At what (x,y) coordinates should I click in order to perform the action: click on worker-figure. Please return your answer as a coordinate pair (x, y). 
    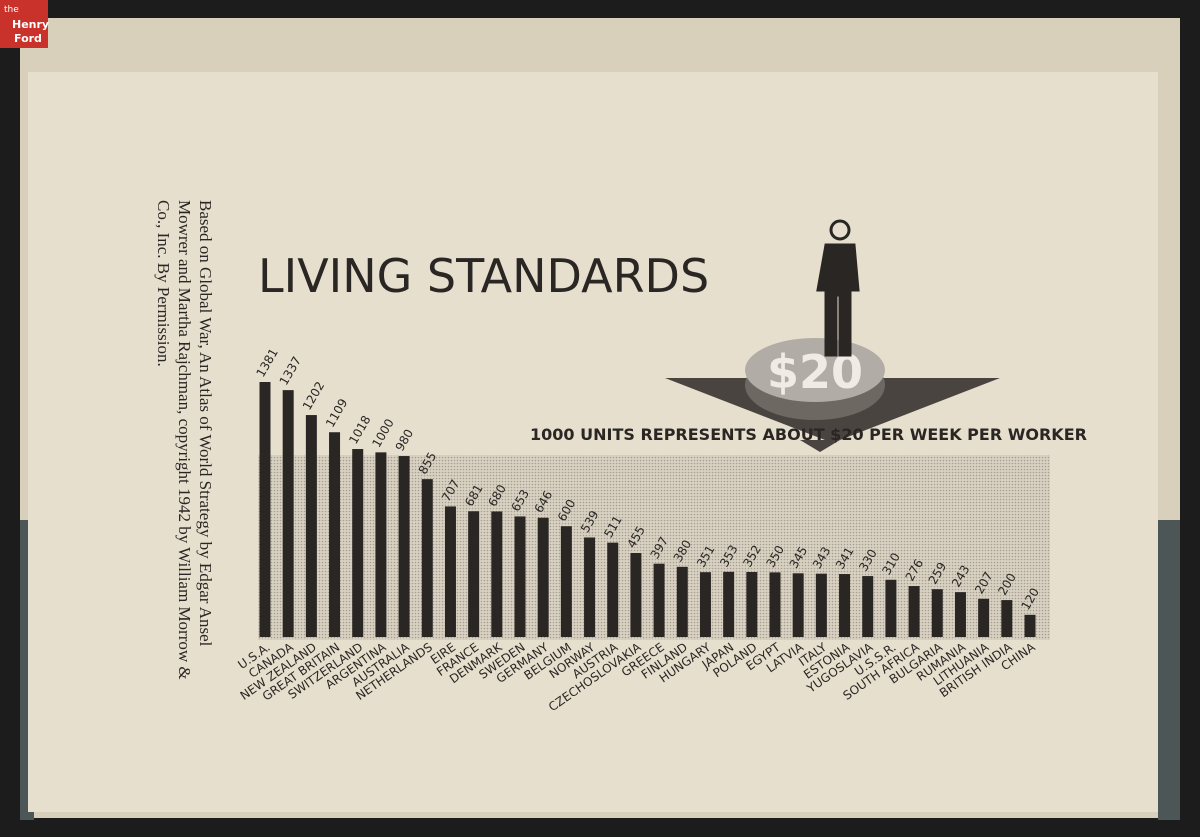
    Looking at the image, I should click on (838, 288).